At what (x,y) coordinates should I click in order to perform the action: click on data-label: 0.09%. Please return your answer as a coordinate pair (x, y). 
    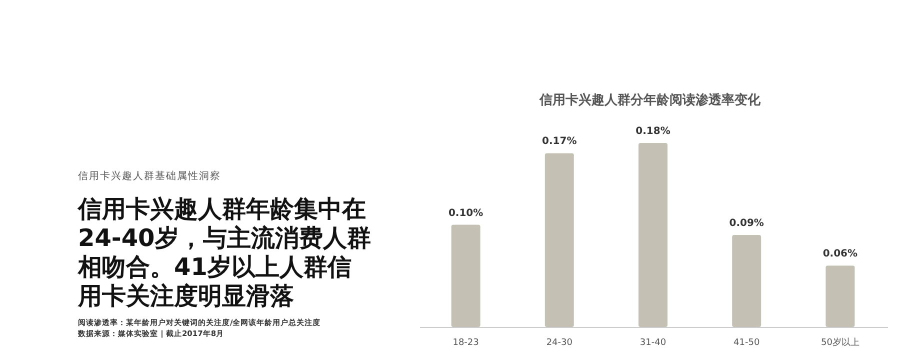
    Looking at the image, I should click on (746, 223).